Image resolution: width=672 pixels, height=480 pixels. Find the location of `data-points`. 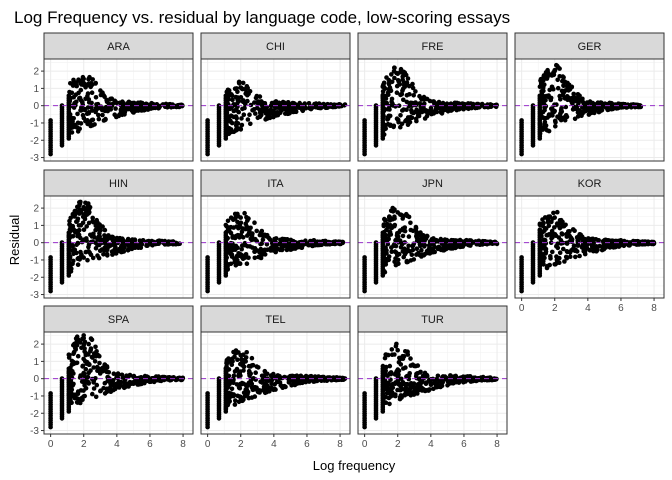

data-points is located at coordinates (581, 109).